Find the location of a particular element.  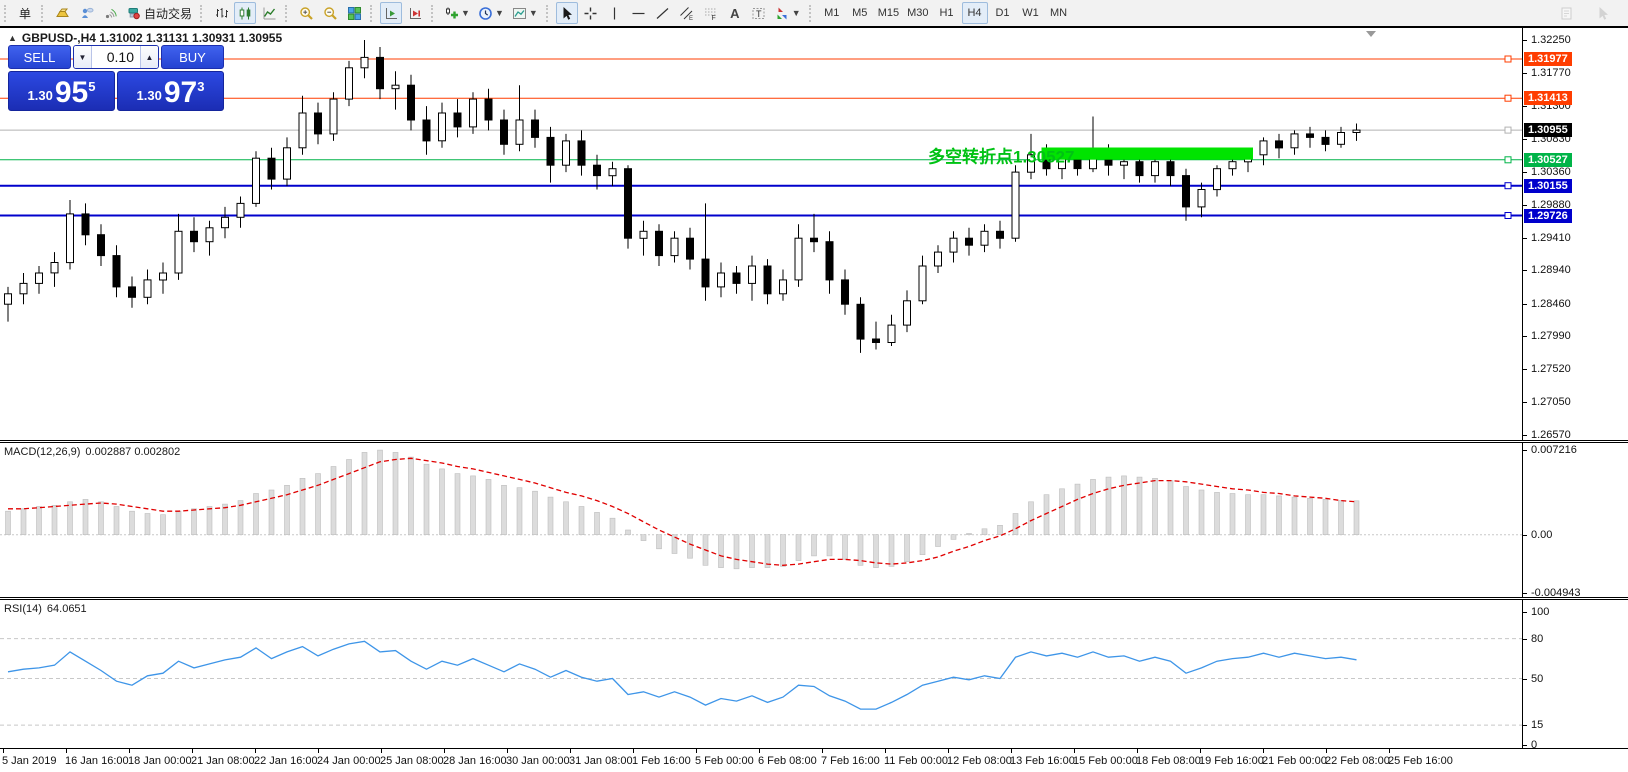

auto-scroll-button is located at coordinates (391, 13).